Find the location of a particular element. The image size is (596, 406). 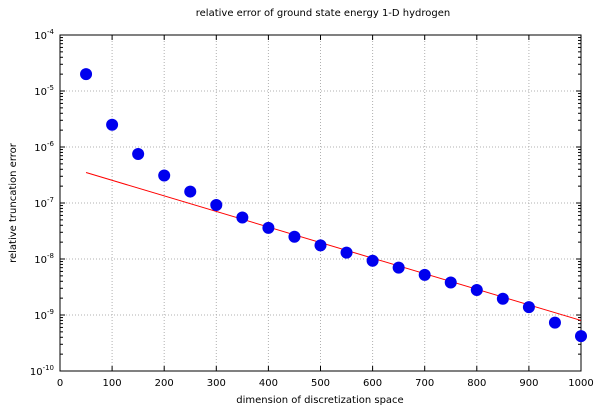

y-tick-label: 10⁻⁵ is located at coordinates (44, 91).